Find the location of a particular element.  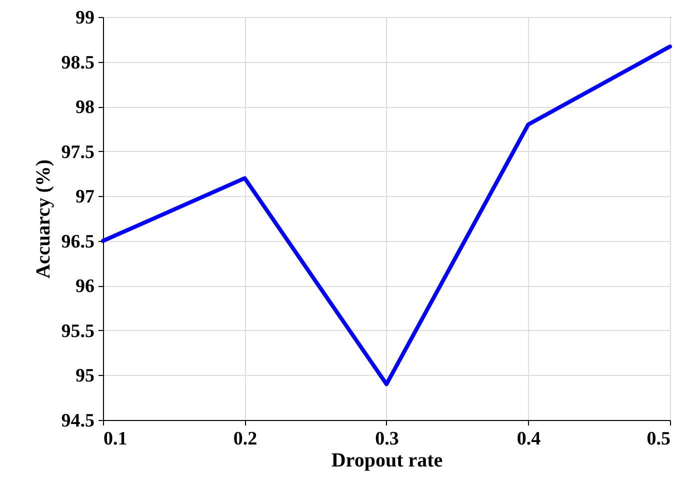

x-tick-label: 0.1 is located at coordinates (116, 439).